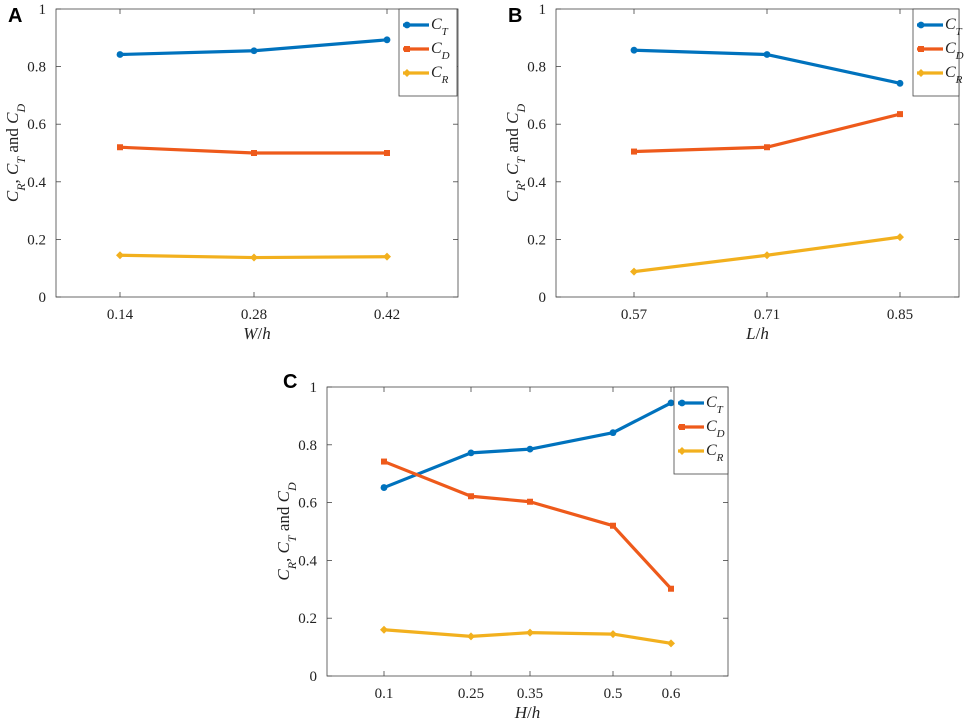 This screenshot has height=721, width=969. I want to click on x-axis-label: L/h, so click(757, 333).